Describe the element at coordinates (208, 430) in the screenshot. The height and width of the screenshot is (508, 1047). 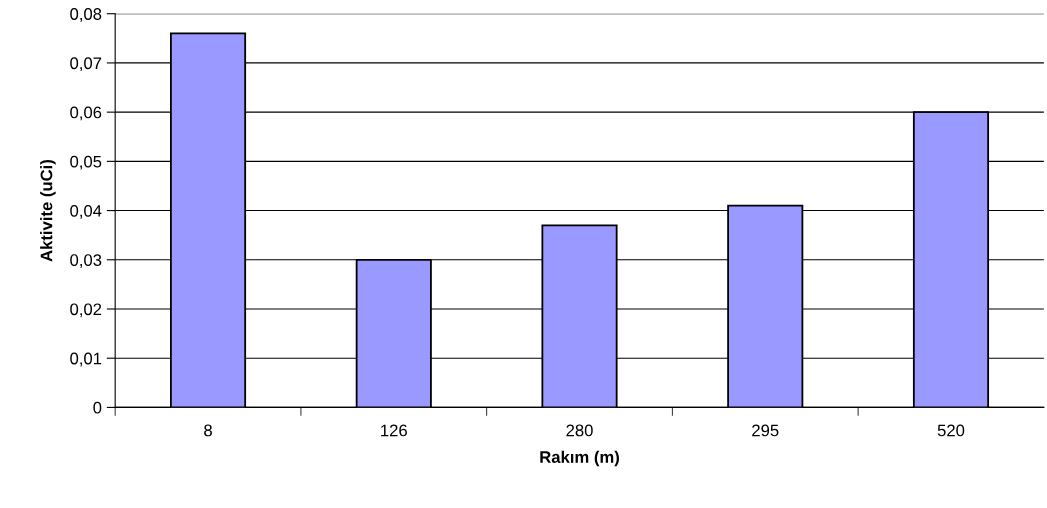
I see `x-tick-label: 8` at that location.